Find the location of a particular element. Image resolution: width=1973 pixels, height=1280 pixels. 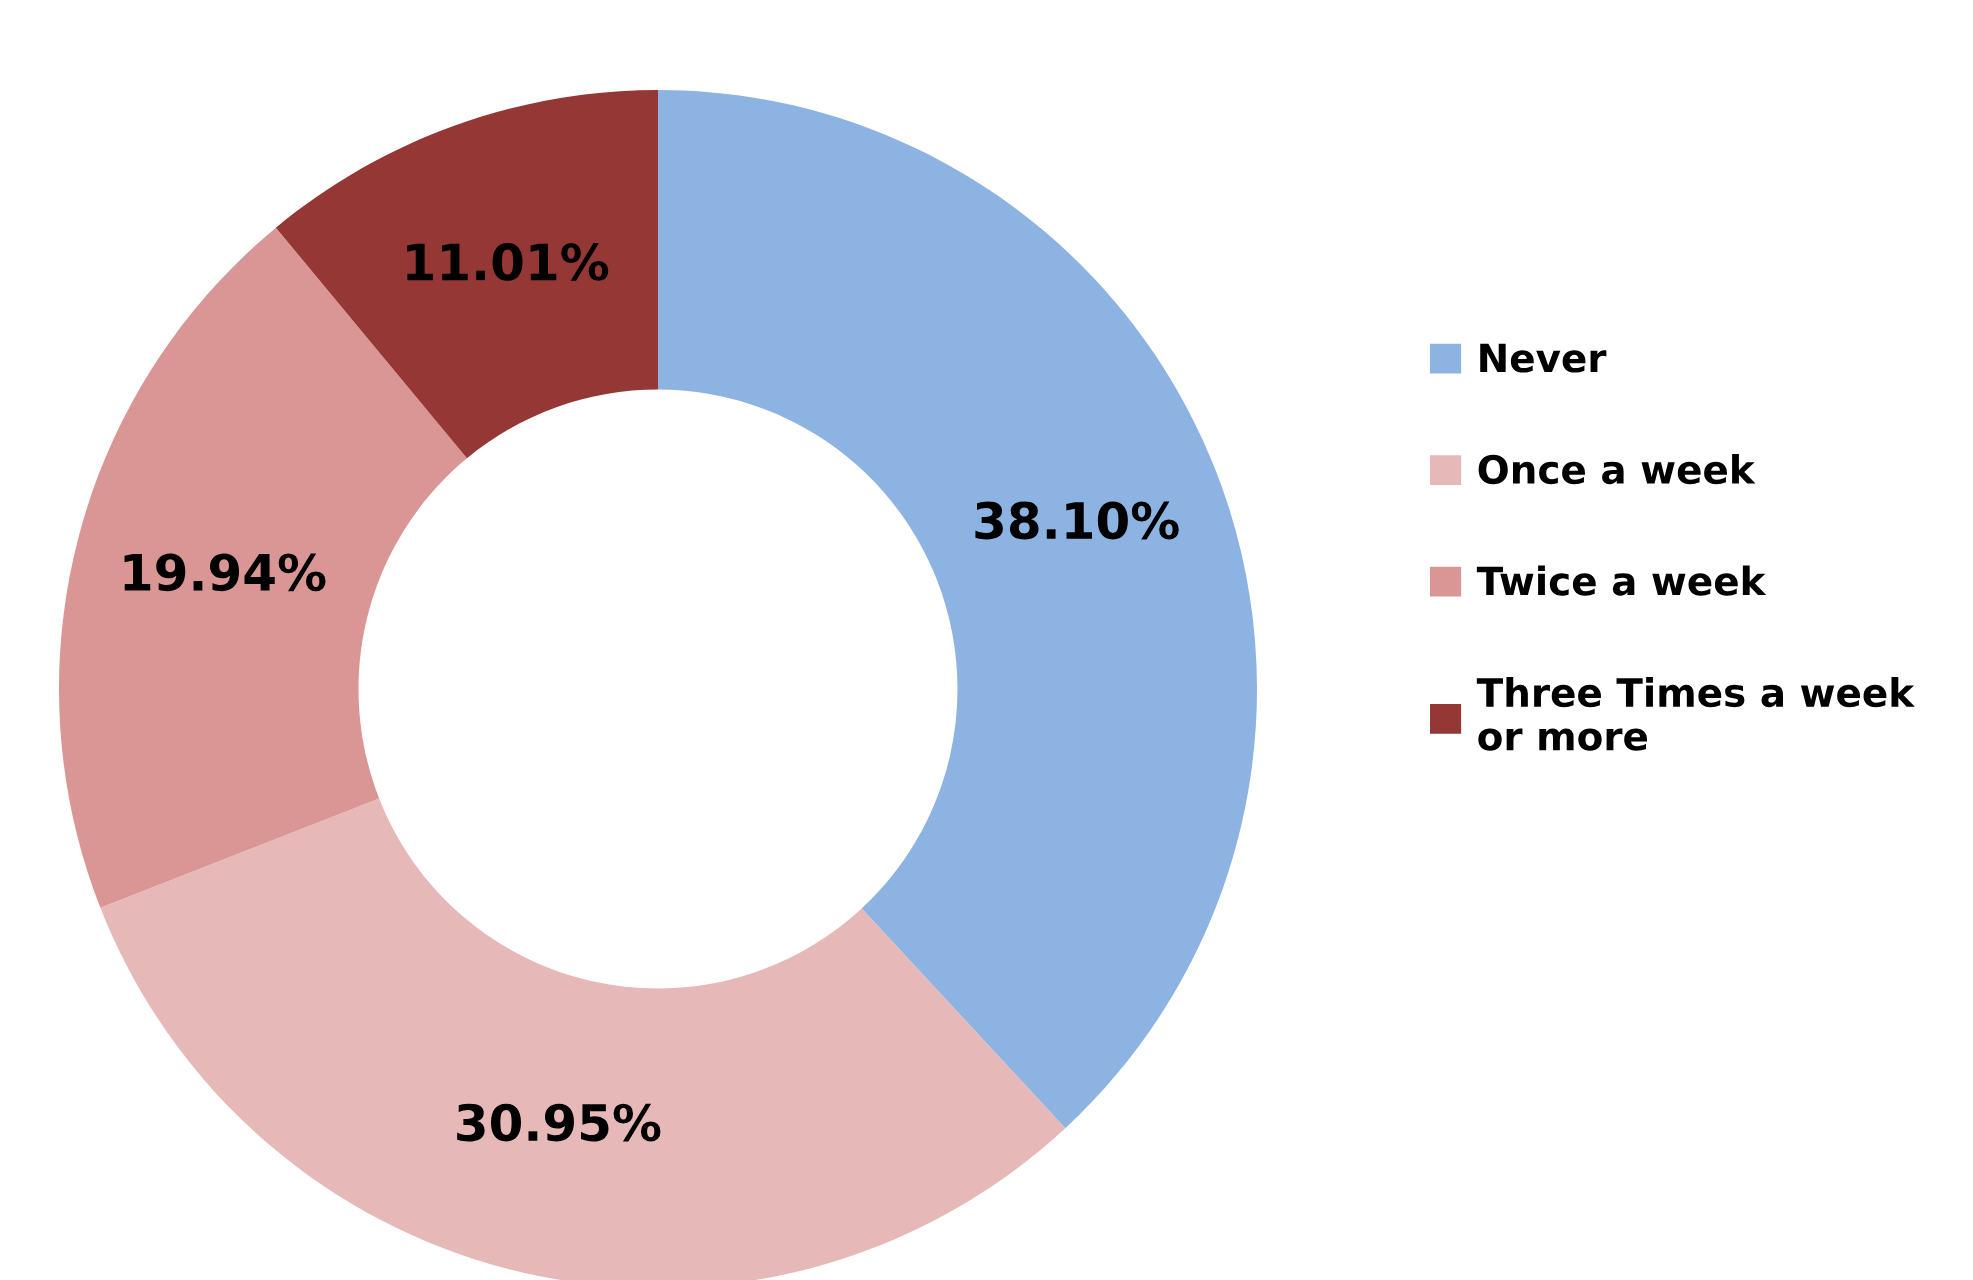

data-label: 19.94% is located at coordinates (225, 572).